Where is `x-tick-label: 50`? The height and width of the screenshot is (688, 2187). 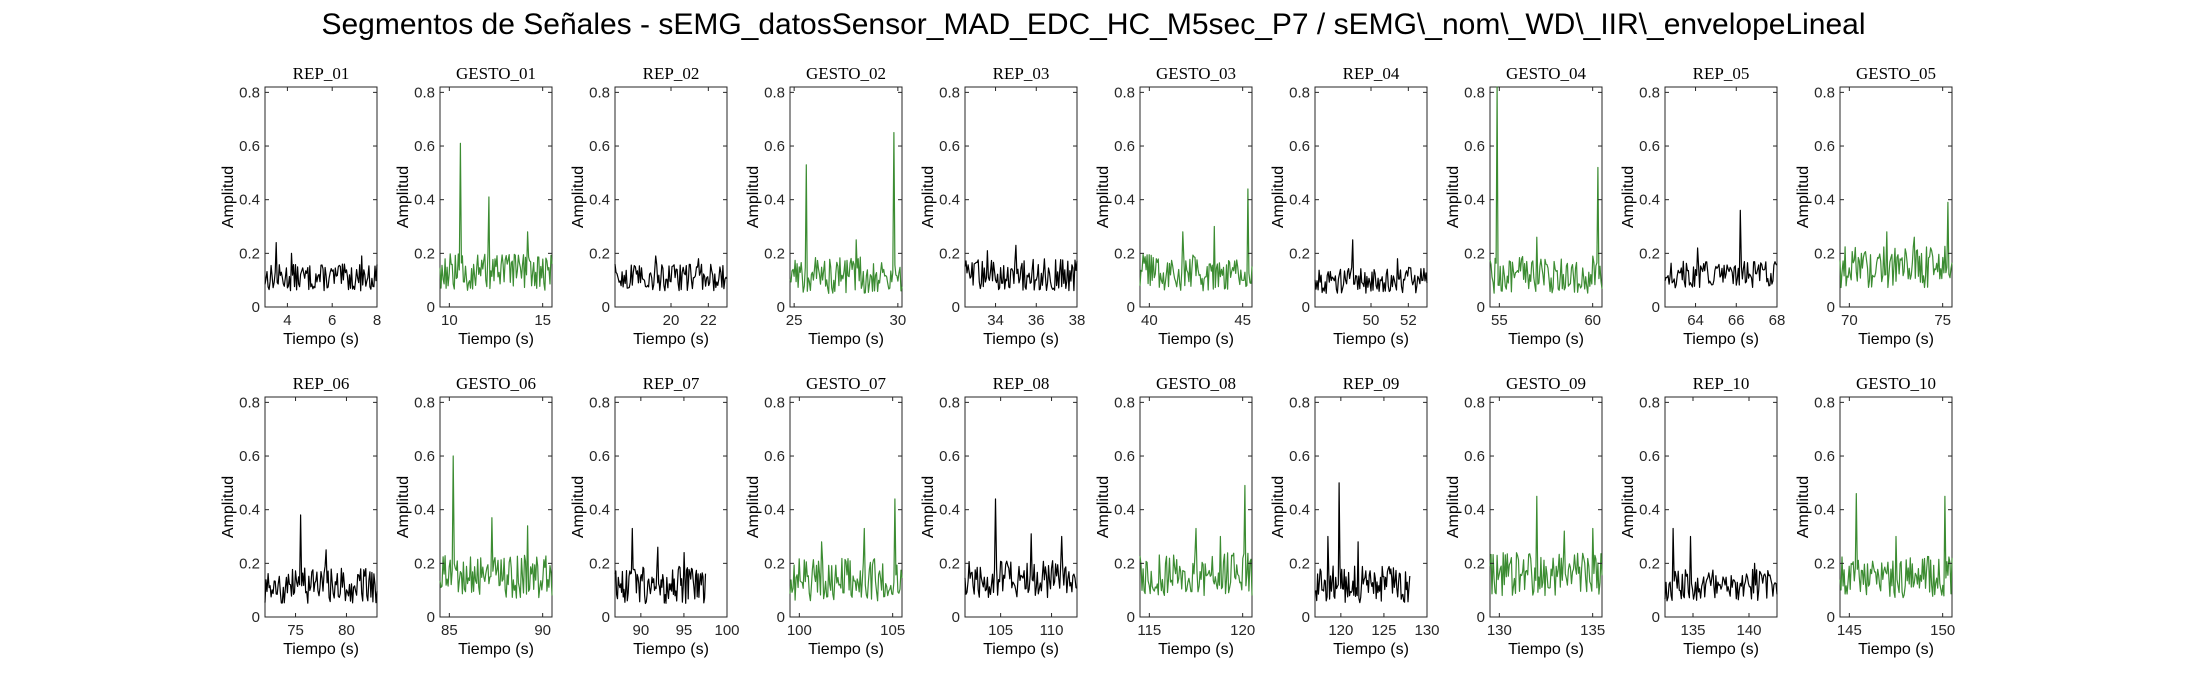
x-tick-label: 50 is located at coordinates (1371, 320).